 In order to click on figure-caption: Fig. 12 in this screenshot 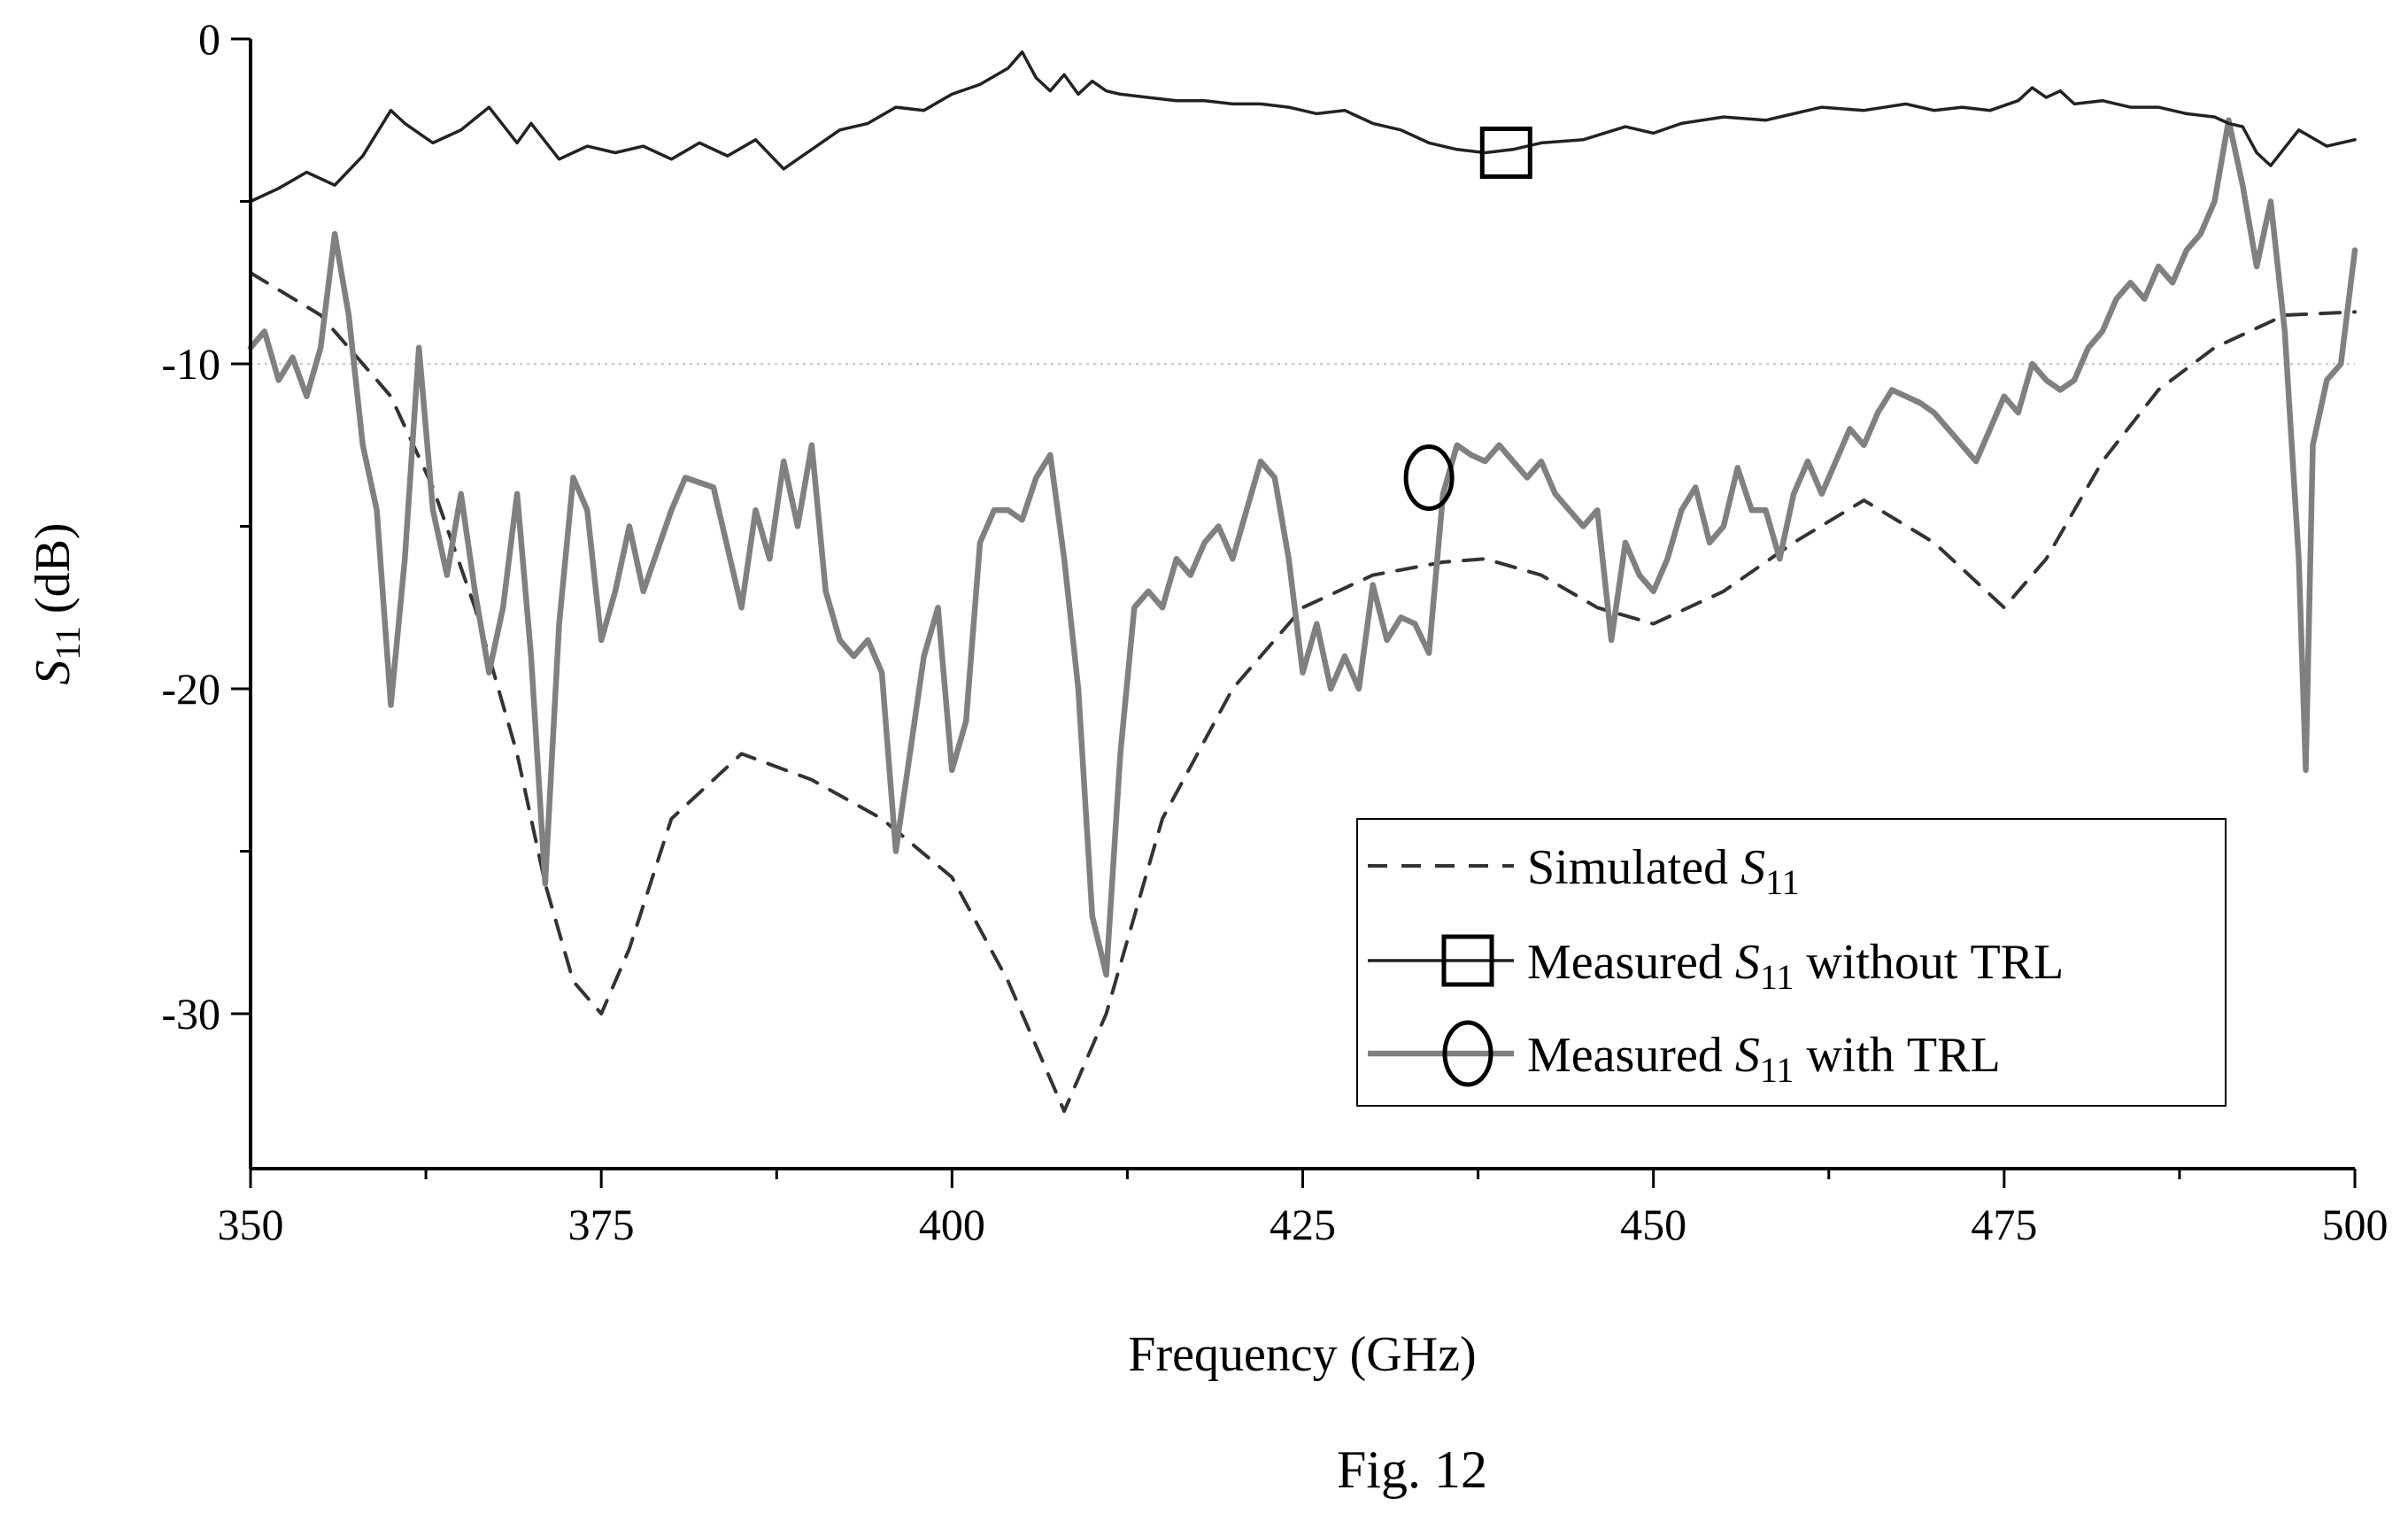, I will do `click(1412, 1469)`.